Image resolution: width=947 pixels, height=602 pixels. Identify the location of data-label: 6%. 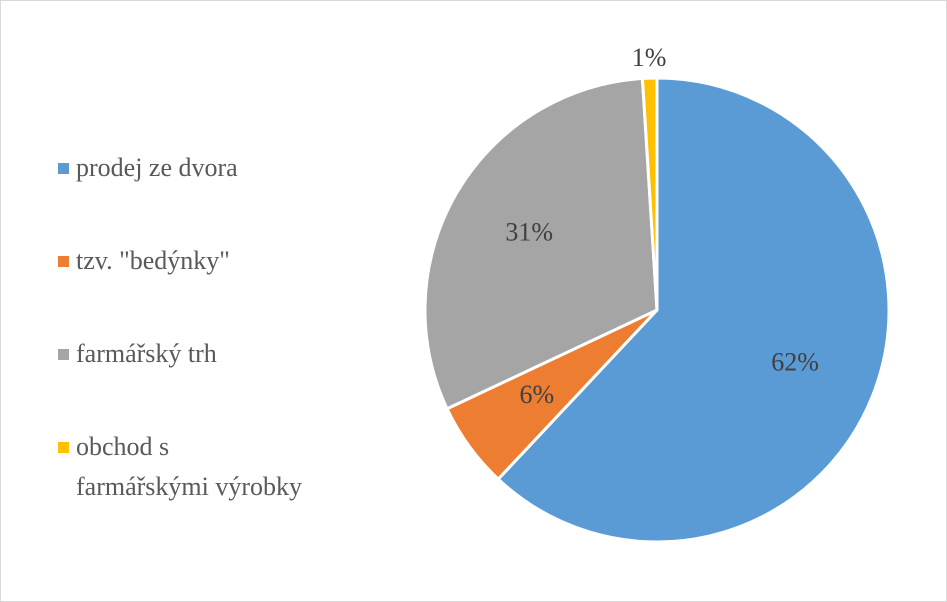
(537, 394).